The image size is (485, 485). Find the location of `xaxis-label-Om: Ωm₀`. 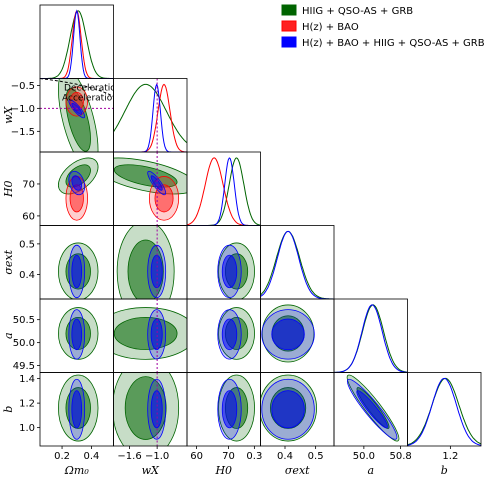

xaxis-label-Om: Ωm₀ is located at coordinates (77, 470).